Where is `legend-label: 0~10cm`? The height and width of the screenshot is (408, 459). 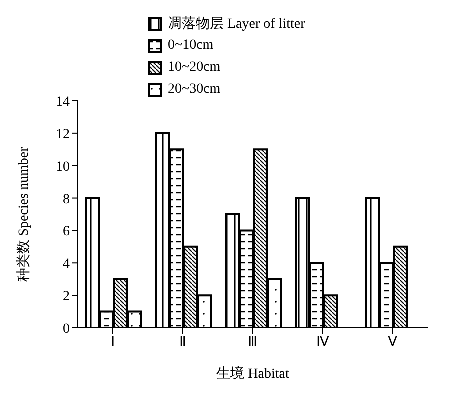
legend-label: 0~10cm is located at coordinates (191, 46).